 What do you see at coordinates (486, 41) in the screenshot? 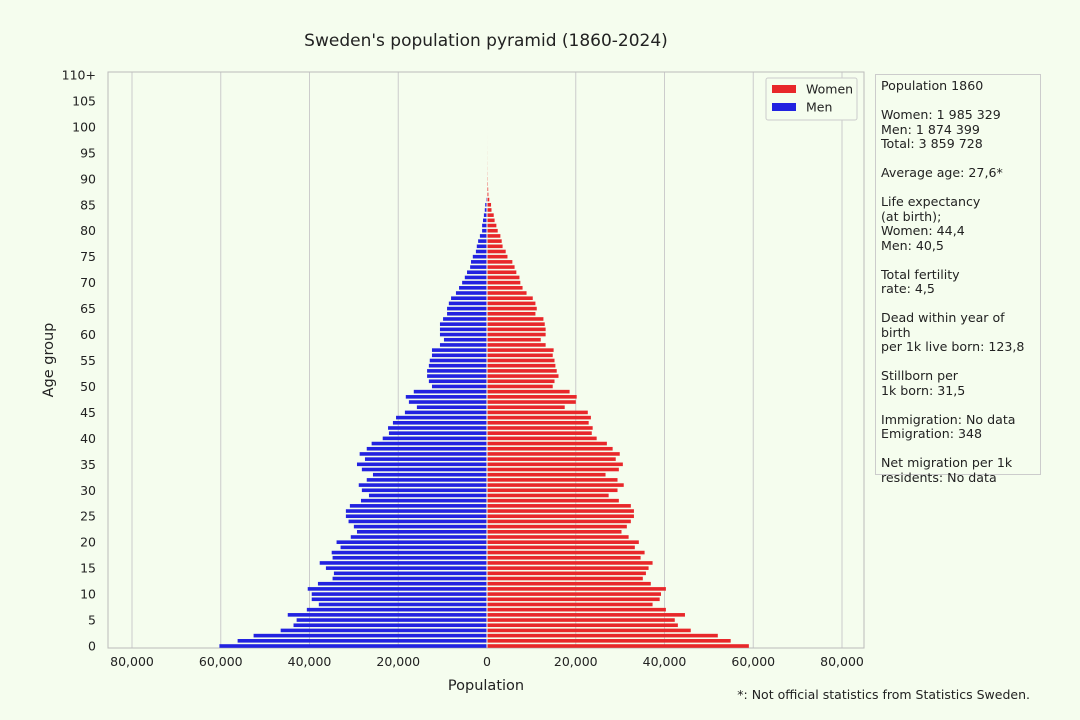
I see `chart-title: Sweden's population pyramid (1860-2024)` at bounding box center [486, 41].